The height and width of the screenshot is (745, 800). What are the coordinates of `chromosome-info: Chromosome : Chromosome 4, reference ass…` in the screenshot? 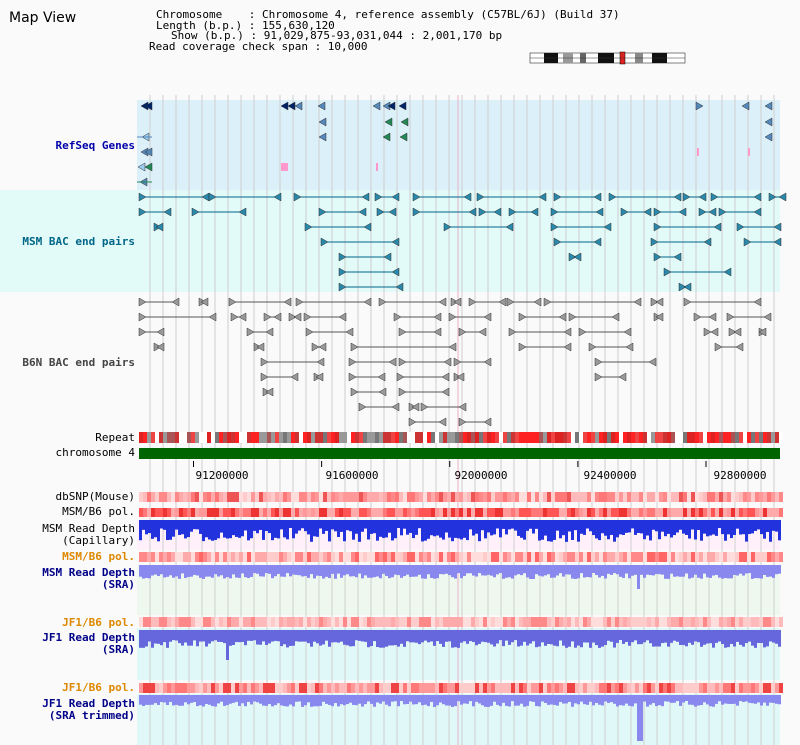 It's located at (384, 30).